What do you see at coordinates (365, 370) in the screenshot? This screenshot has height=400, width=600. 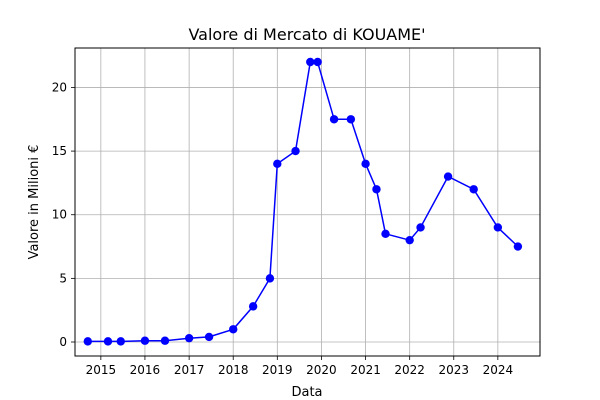 I see `x-tick-label: 2021` at bounding box center [365, 370].